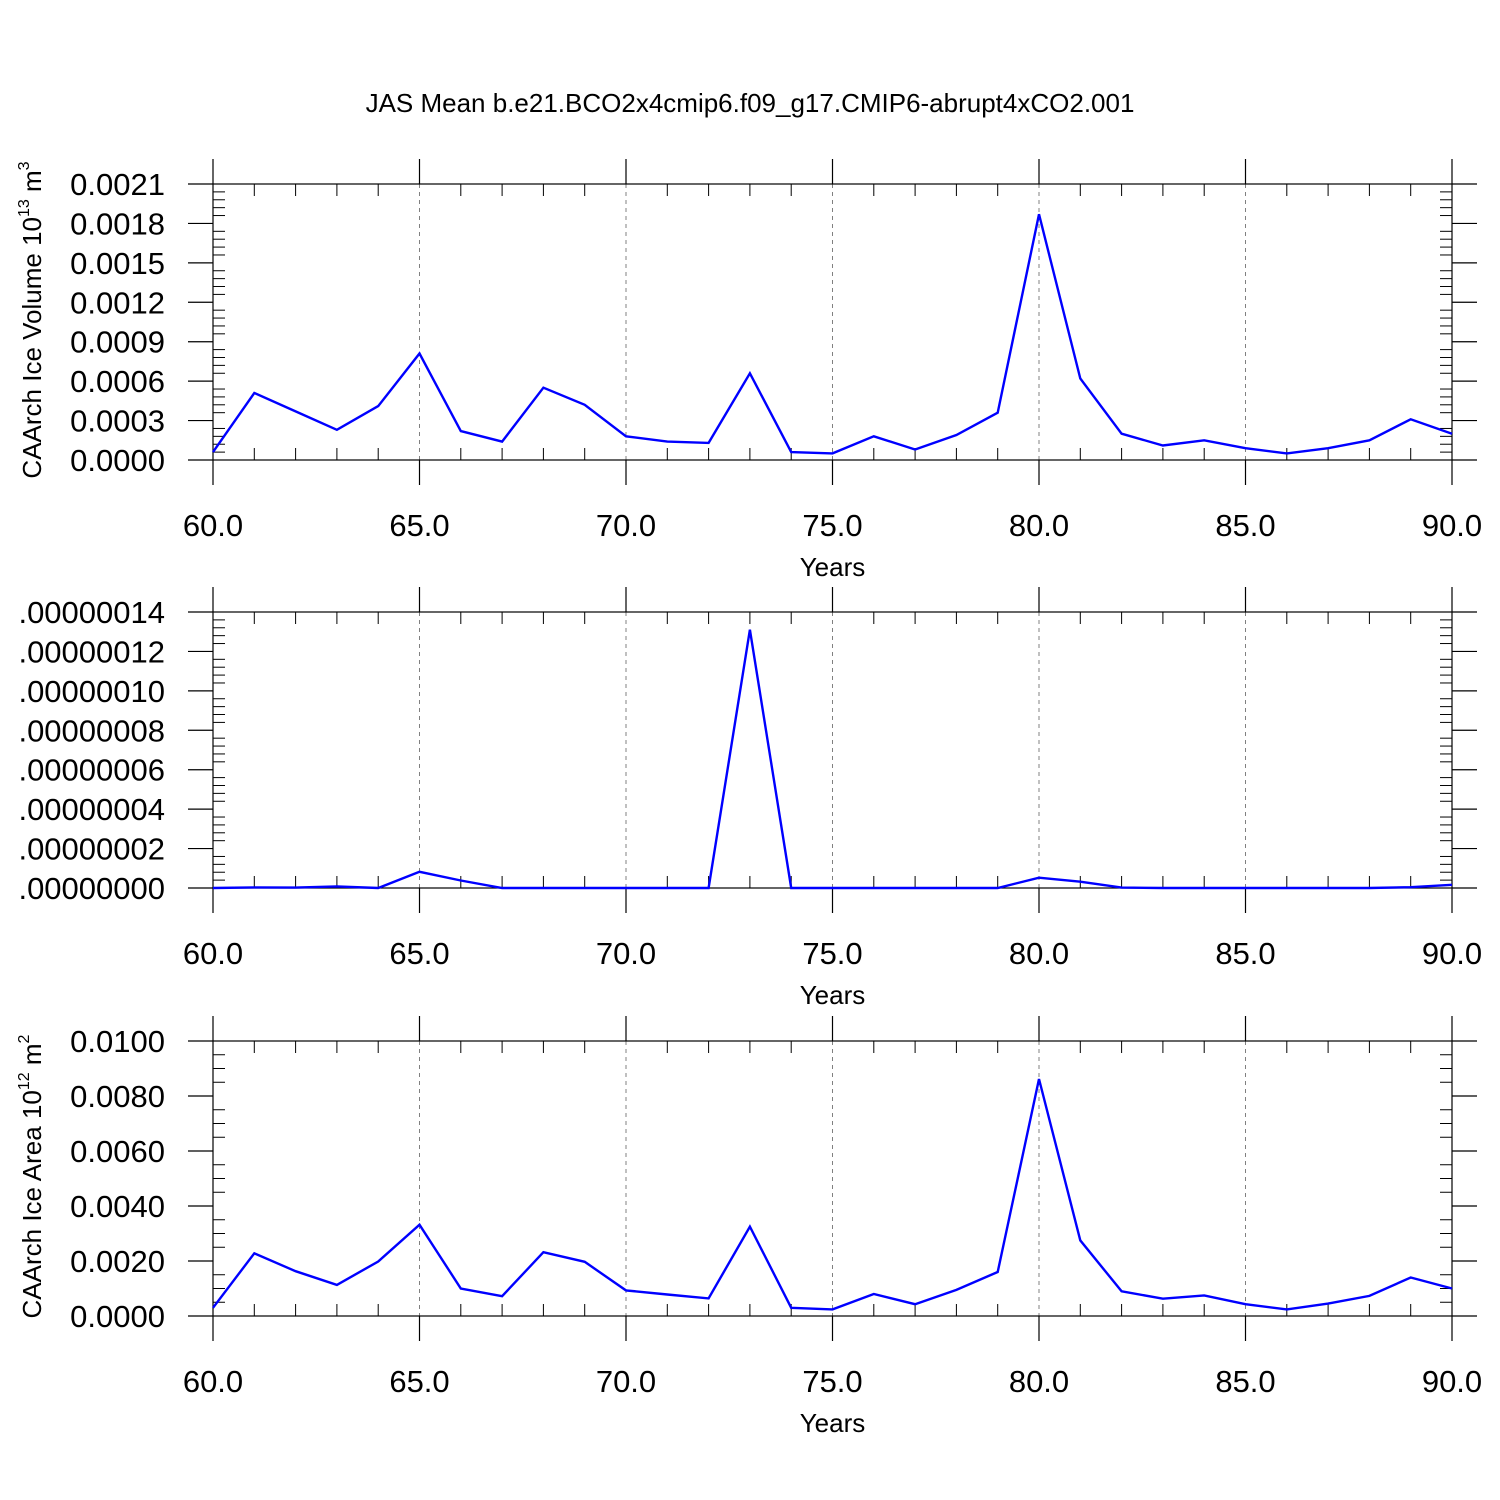  I want to click on y-axis-label-exponent: 12, so click(24, 1081).